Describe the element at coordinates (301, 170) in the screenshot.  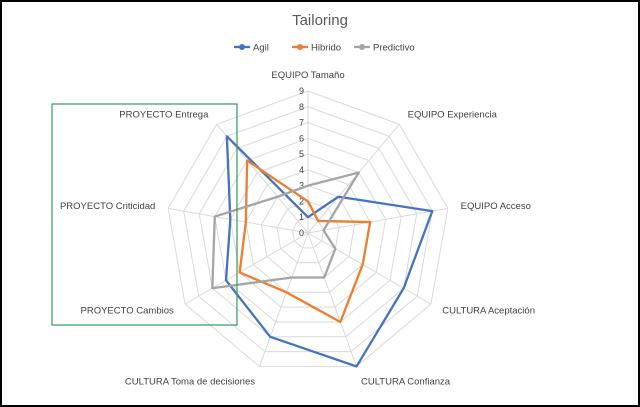
I see `radial-tick-label: 4` at that location.